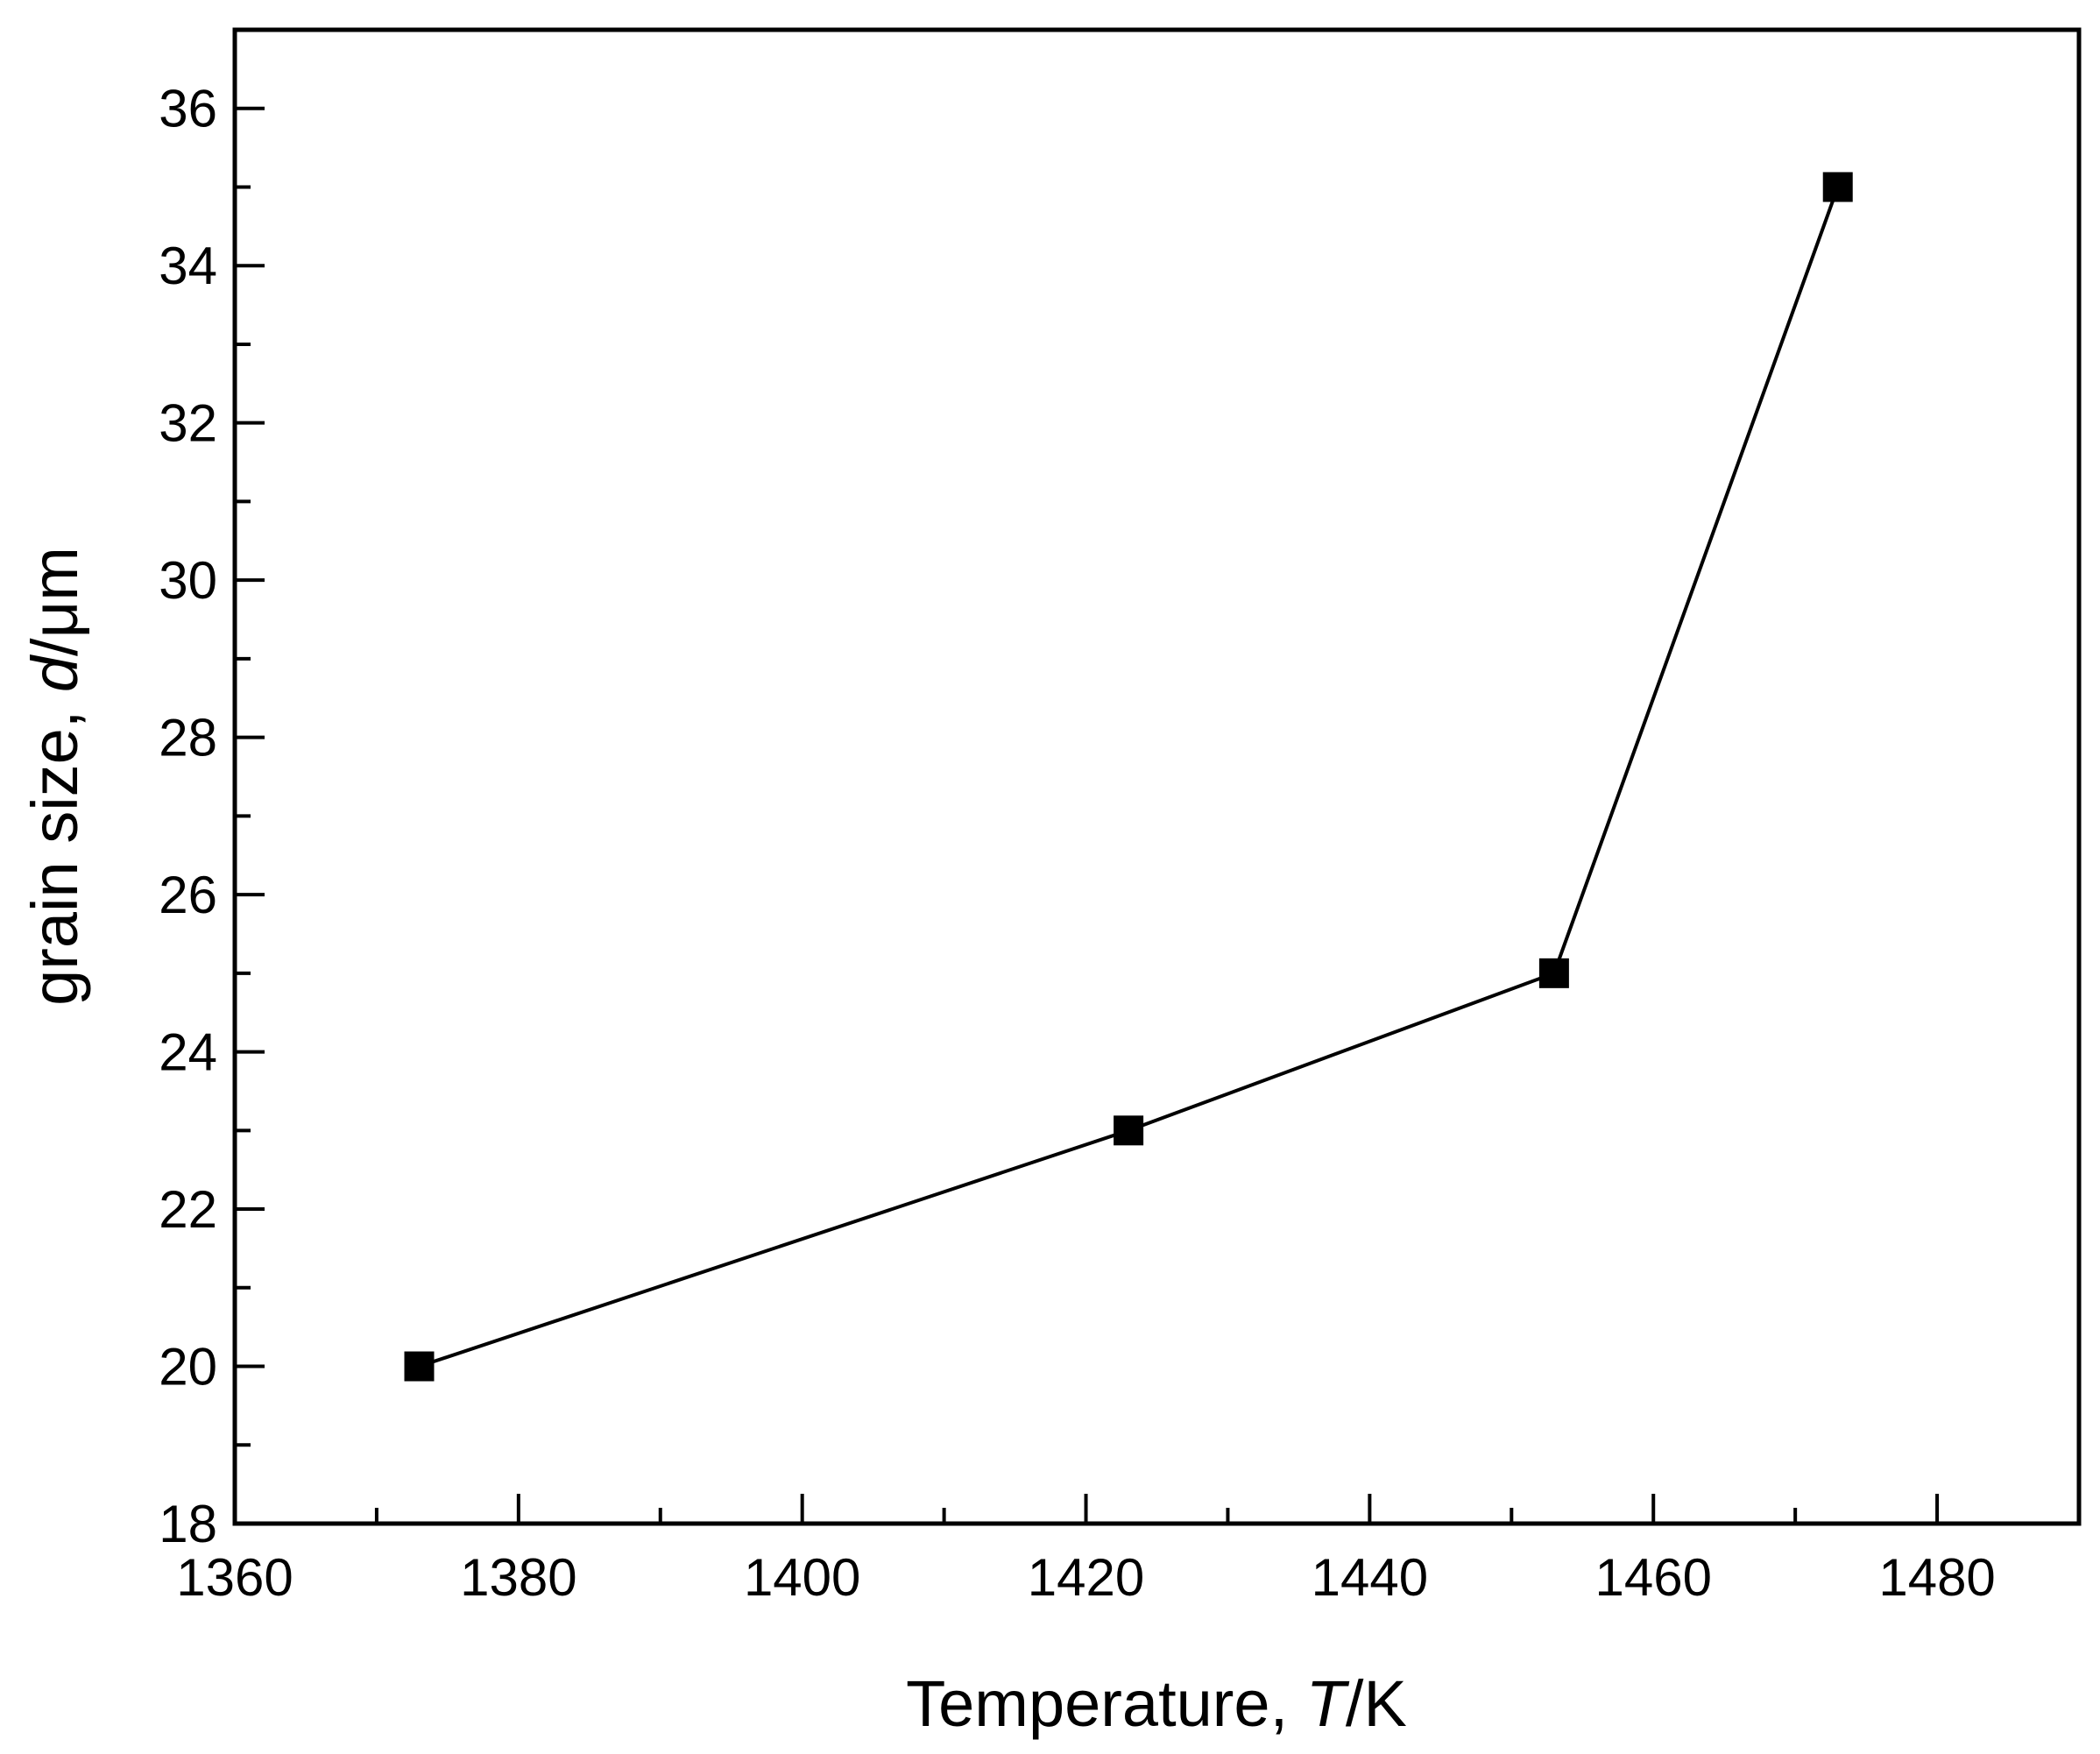 The height and width of the screenshot is (1754, 2100). Describe the element at coordinates (54, 673) in the screenshot. I see `y-axis-title-variable: d` at that location.